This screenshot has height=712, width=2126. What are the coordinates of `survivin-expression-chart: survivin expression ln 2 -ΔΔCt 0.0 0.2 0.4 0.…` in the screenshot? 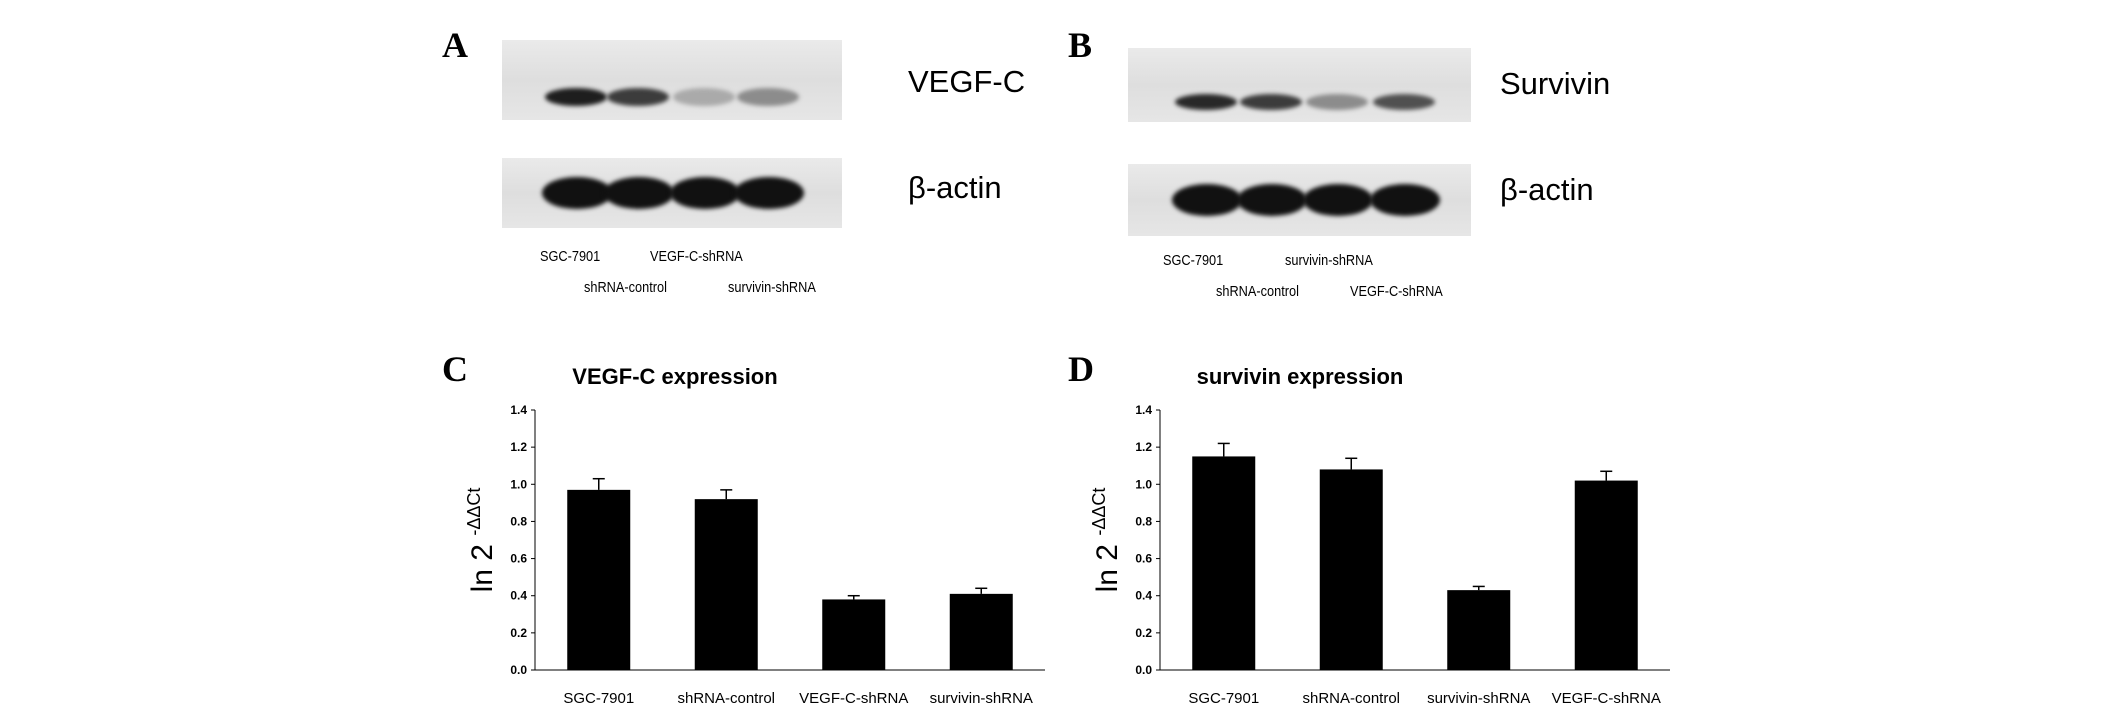 It's located at (1395, 533).